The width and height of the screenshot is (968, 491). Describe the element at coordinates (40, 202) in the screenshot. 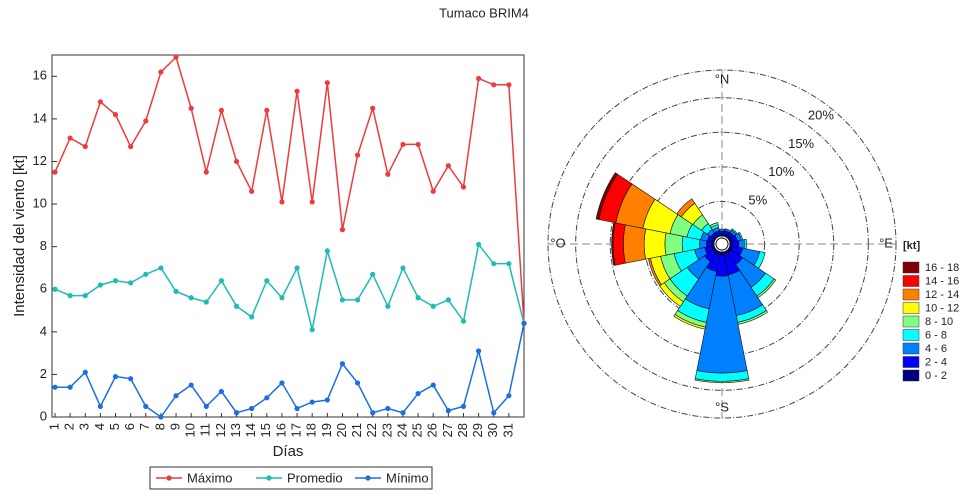

I see `y-tick-label: 10` at that location.